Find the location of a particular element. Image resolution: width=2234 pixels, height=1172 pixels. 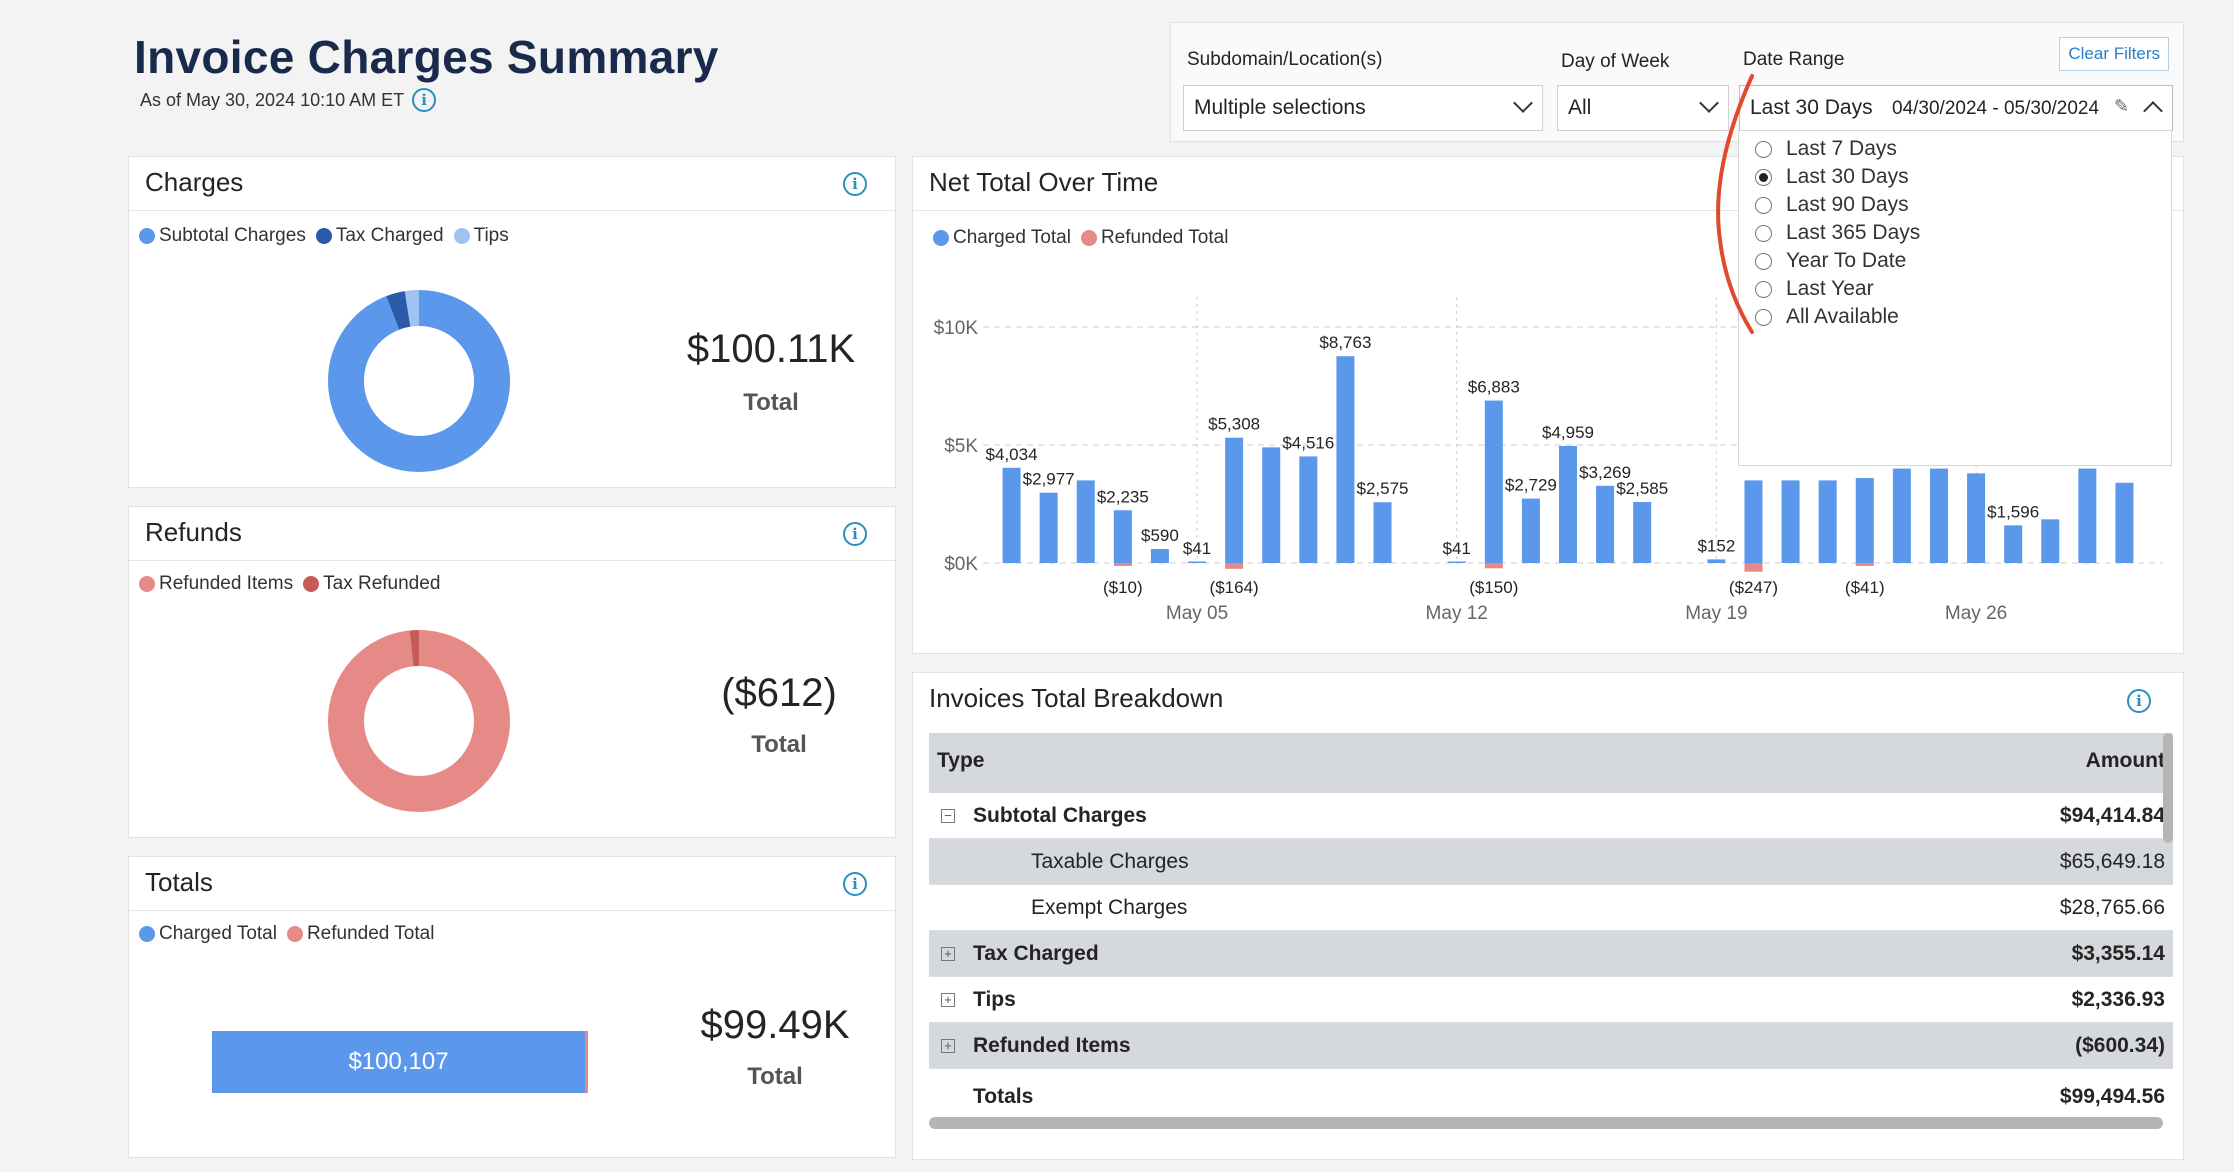

date-range-option: All Available is located at coordinates (1963, 317).